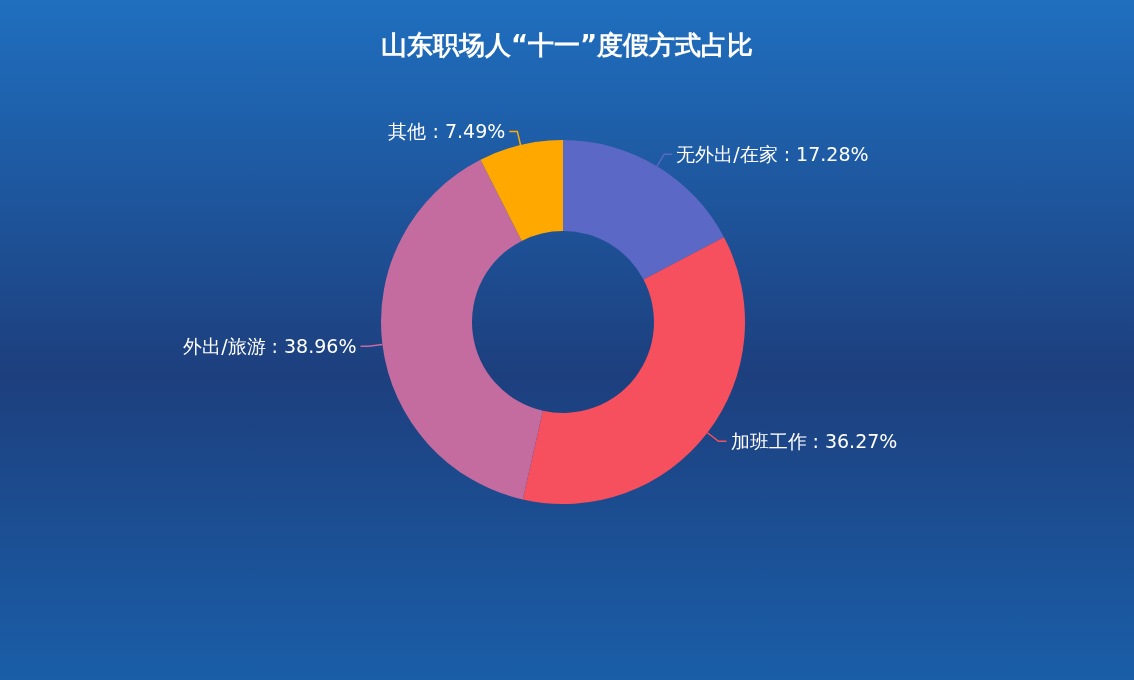  What do you see at coordinates (314, 346) in the screenshot?
I see `data-label: : 38.96%` at bounding box center [314, 346].